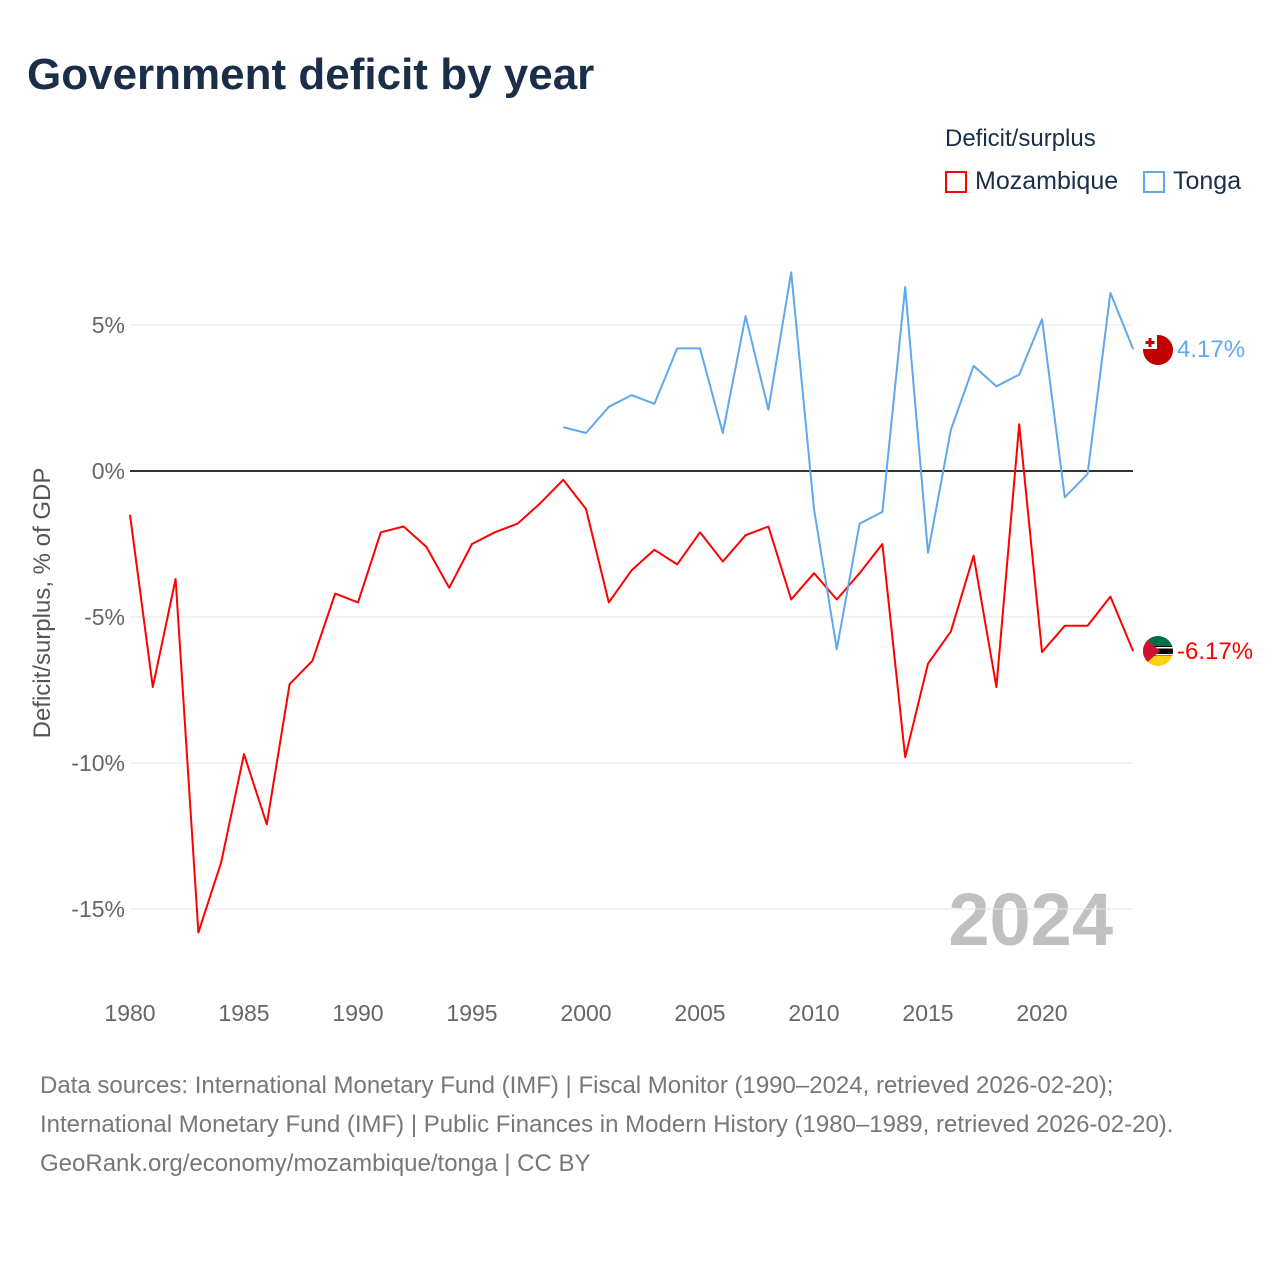  What do you see at coordinates (1215, 651) in the screenshot?
I see `end-label-mozambique: -6.17%` at bounding box center [1215, 651].